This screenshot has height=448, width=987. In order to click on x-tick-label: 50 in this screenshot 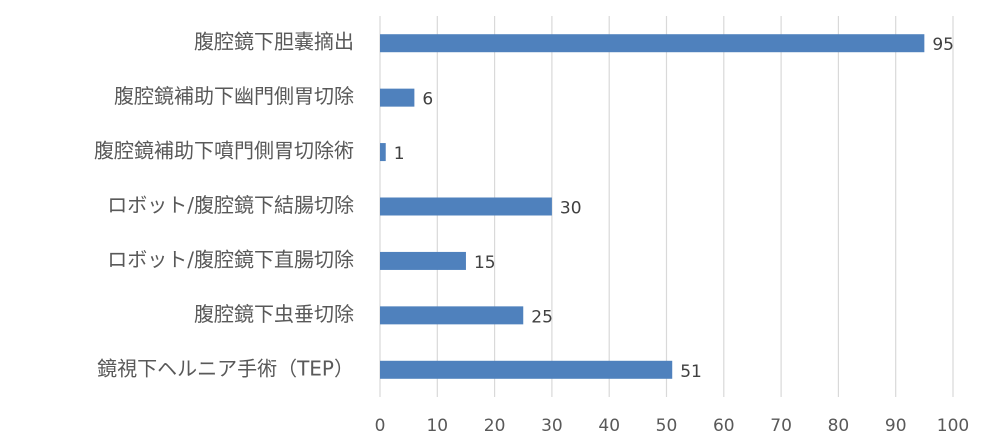, I will do `click(667, 426)`.